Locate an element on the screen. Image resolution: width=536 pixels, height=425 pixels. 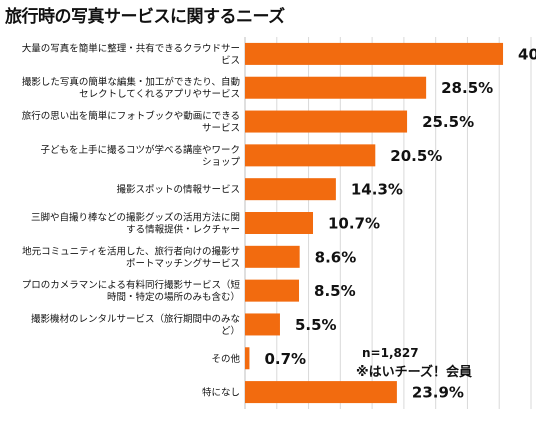
value-label: 23.9% is located at coordinates (438, 393).